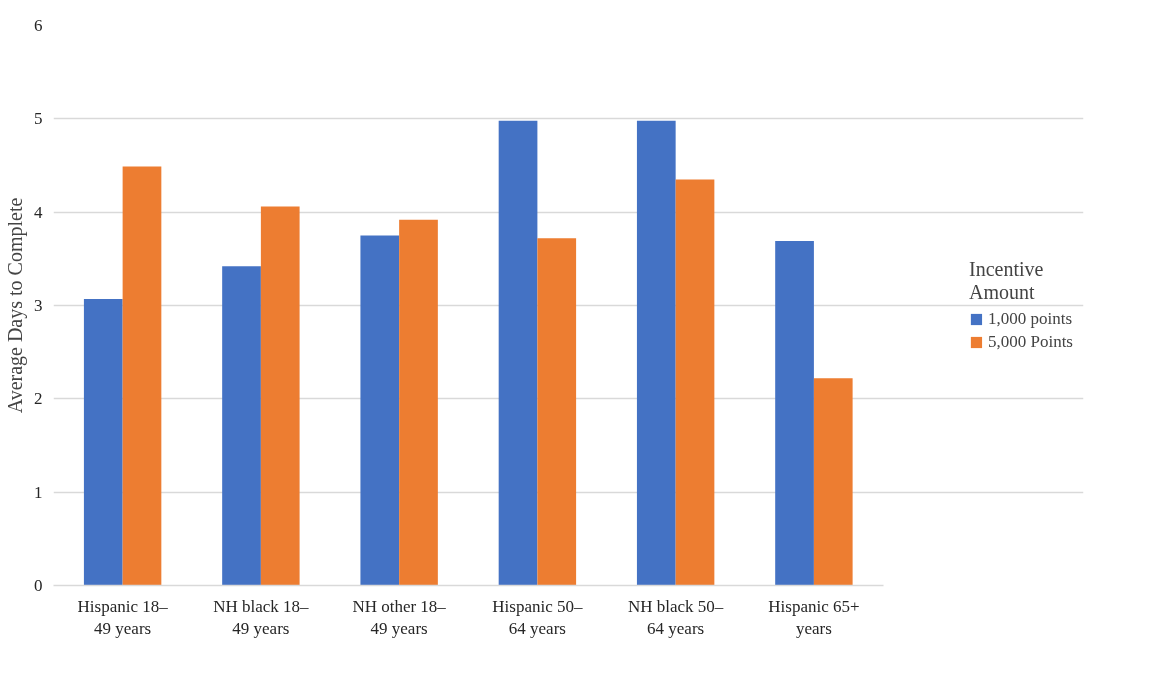 The image size is (1157, 686). I want to click on y-tick-label: 1, so click(38, 492).